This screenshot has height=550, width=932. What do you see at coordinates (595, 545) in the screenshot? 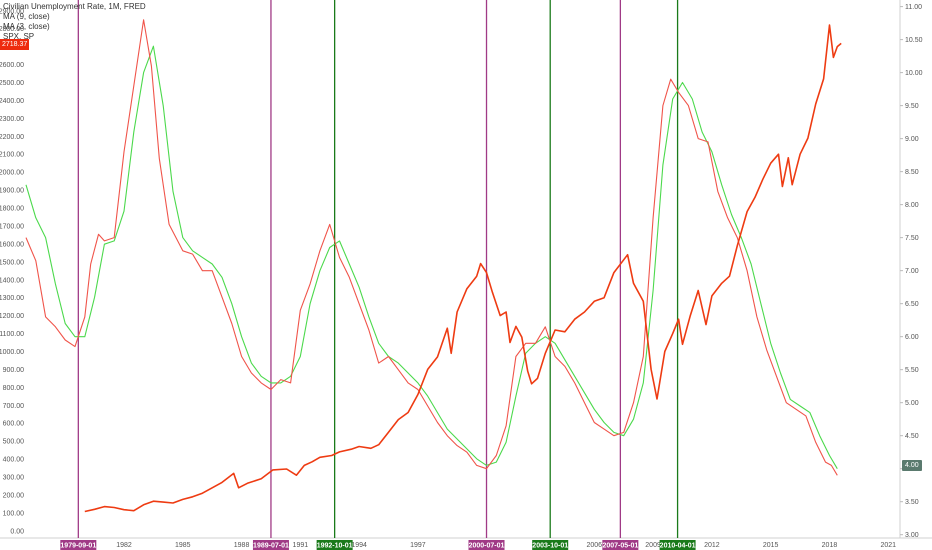
I see `time-tick-label: 2006` at bounding box center [595, 545].